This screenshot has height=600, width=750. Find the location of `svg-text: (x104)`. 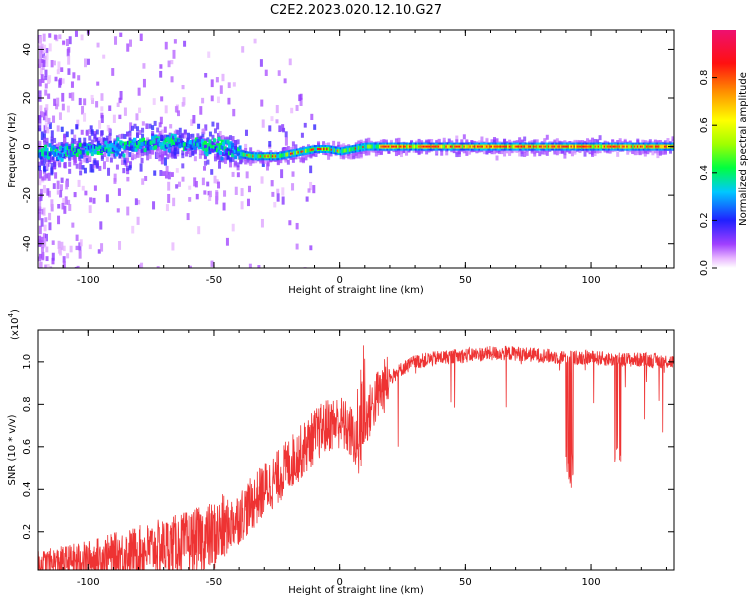

svg-text: (x104) is located at coordinates (14, 324).